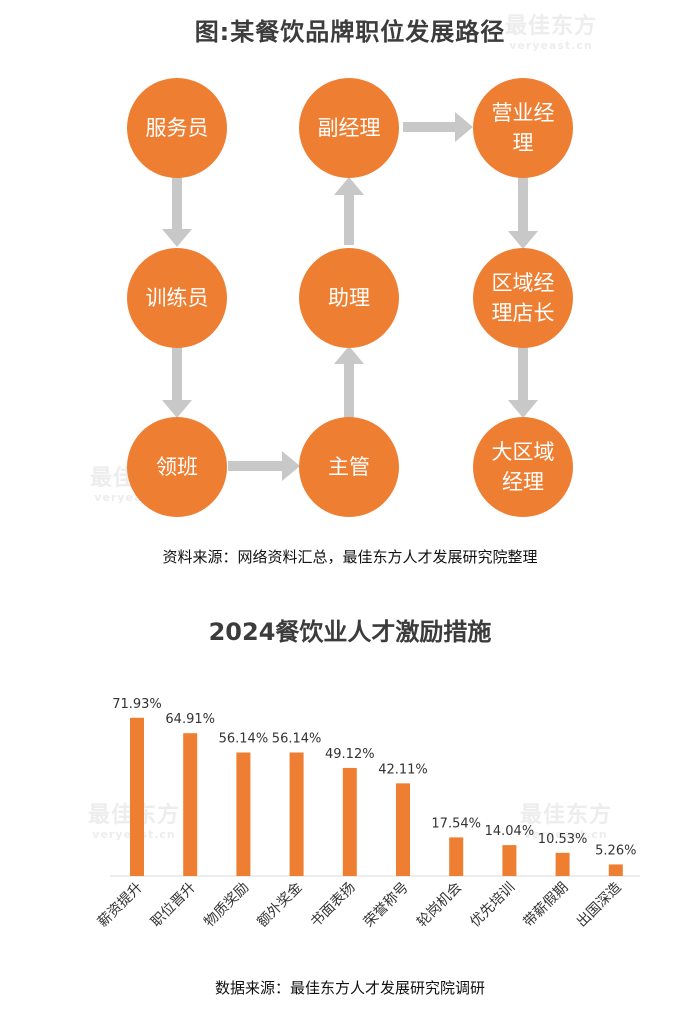 This screenshot has width=700, height=1027. I want to click on node-zhuli: 助理, so click(349, 298).